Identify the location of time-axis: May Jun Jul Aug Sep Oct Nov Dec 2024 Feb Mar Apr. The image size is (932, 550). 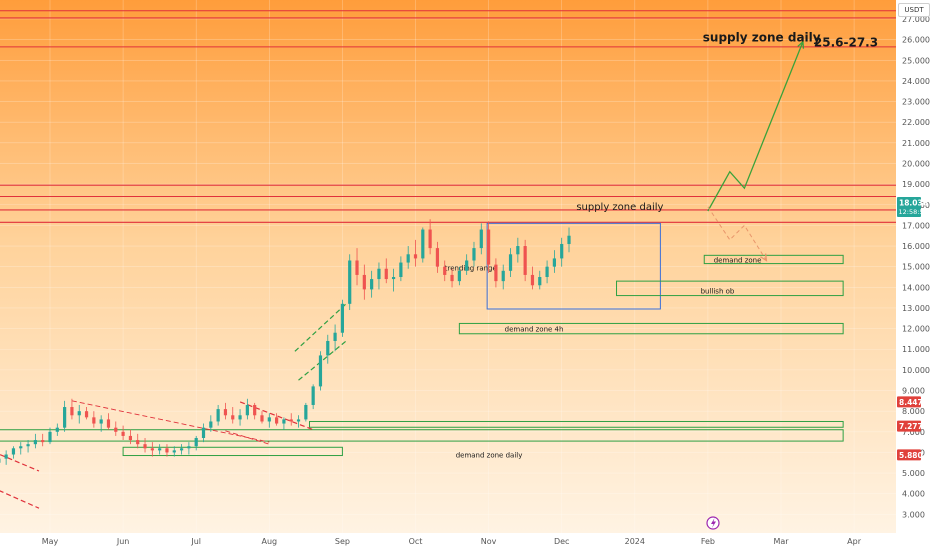
(452, 541).